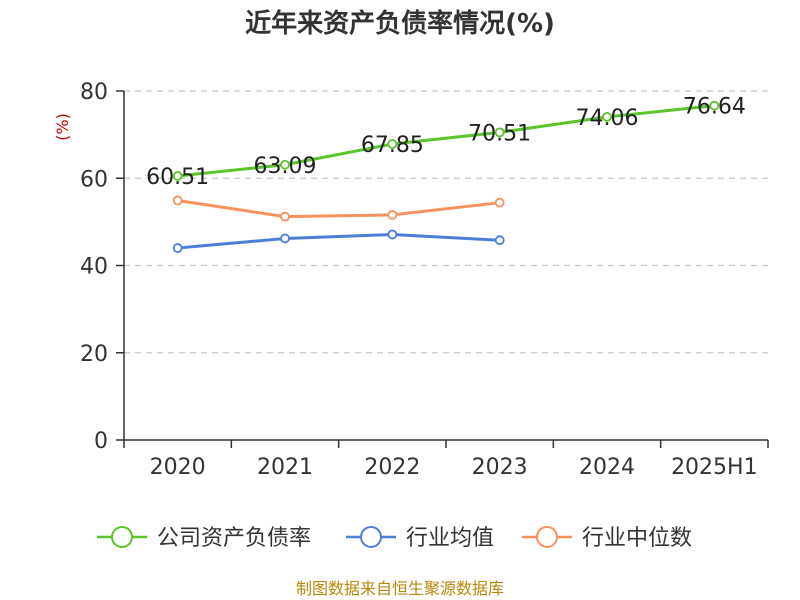 This screenshot has height=600, width=800. Describe the element at coordinates (637, 538) in the screenshot. I see `legend-label: 行业中位数` at that location.